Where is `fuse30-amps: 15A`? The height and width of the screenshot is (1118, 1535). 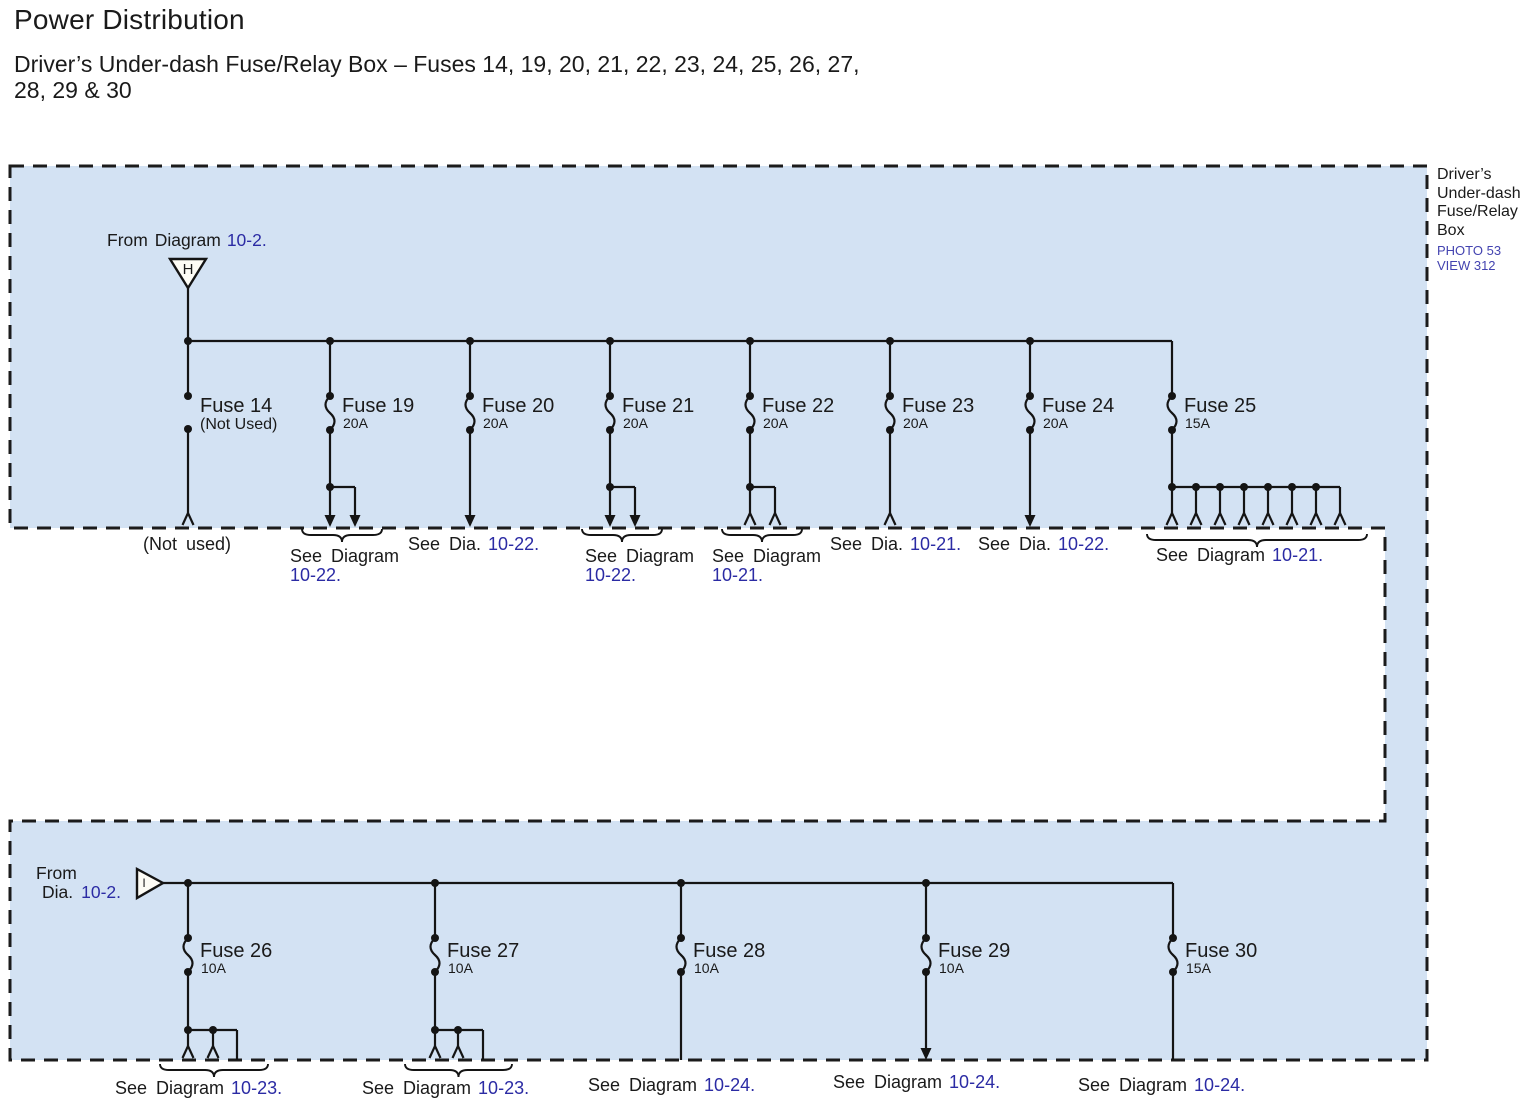 fuse30-amps: 15A is located at coordinates (1198, 968).